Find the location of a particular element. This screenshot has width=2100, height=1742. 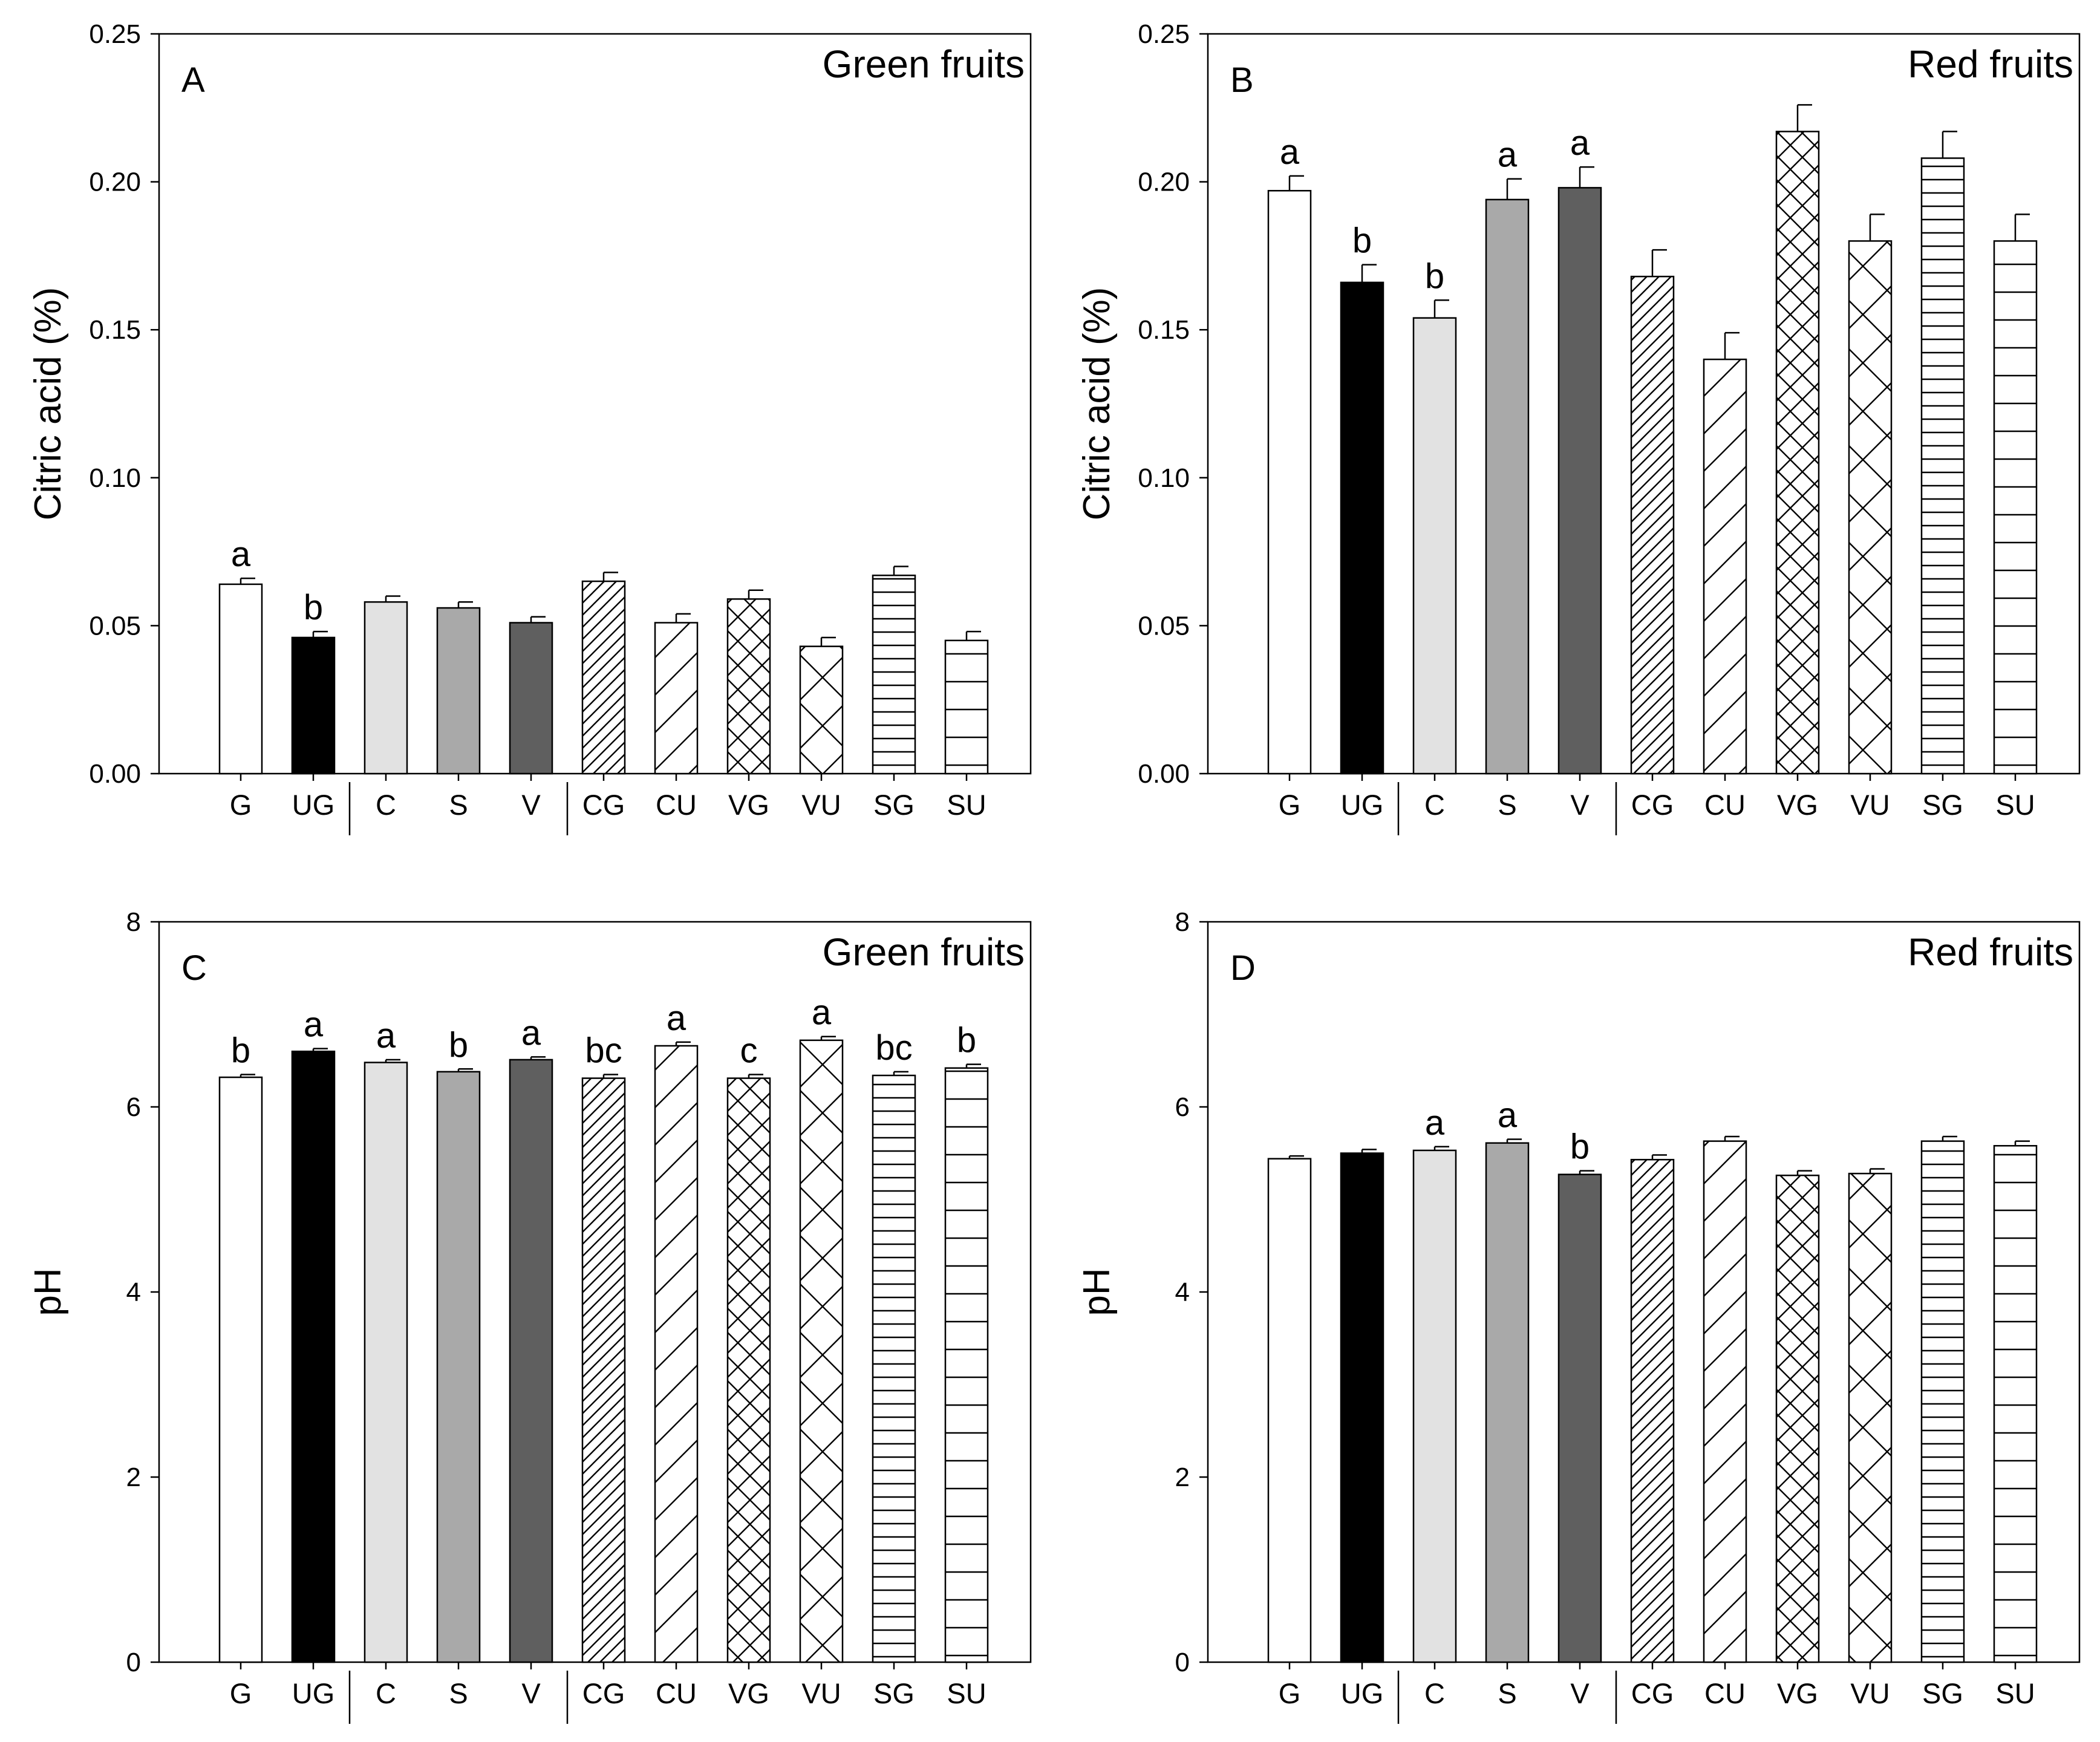

panel-b-x-label-vu: VU is located at coordinates (1870, 805).